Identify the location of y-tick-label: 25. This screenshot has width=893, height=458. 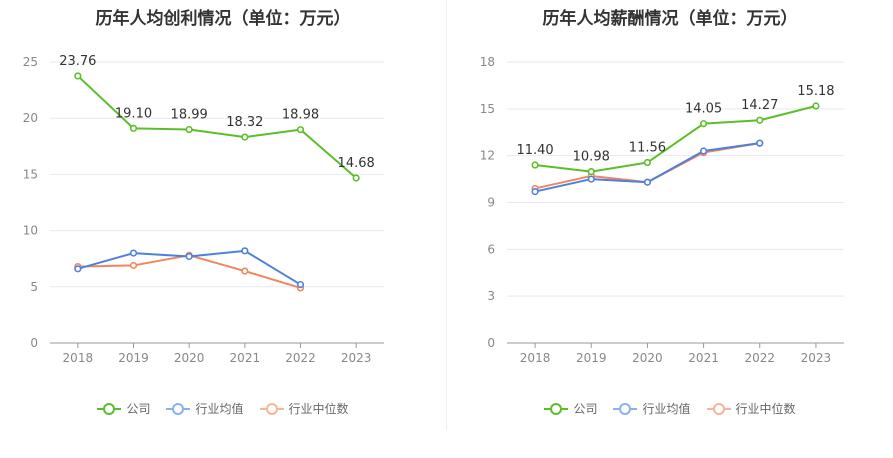
(30, 62).